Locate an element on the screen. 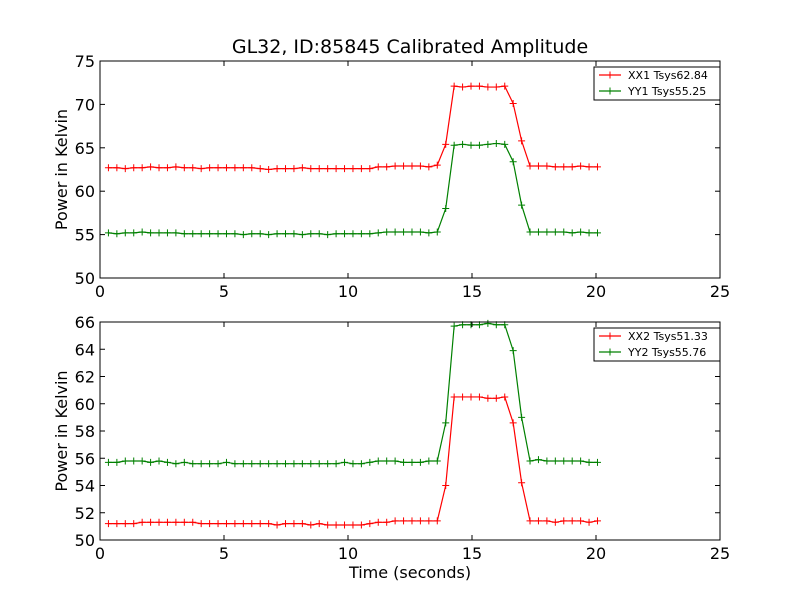 The width and height of the screenshot is (800, 600). legend-label: XX2 Tsys51.33 is located at coordinates (668, 336).